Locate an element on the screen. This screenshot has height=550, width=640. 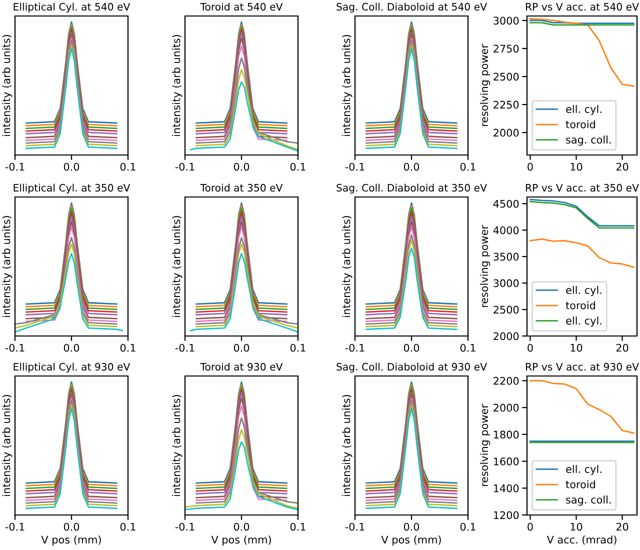
x-axis-title: V acc. (mrad) is located at coordinates (581, 540).